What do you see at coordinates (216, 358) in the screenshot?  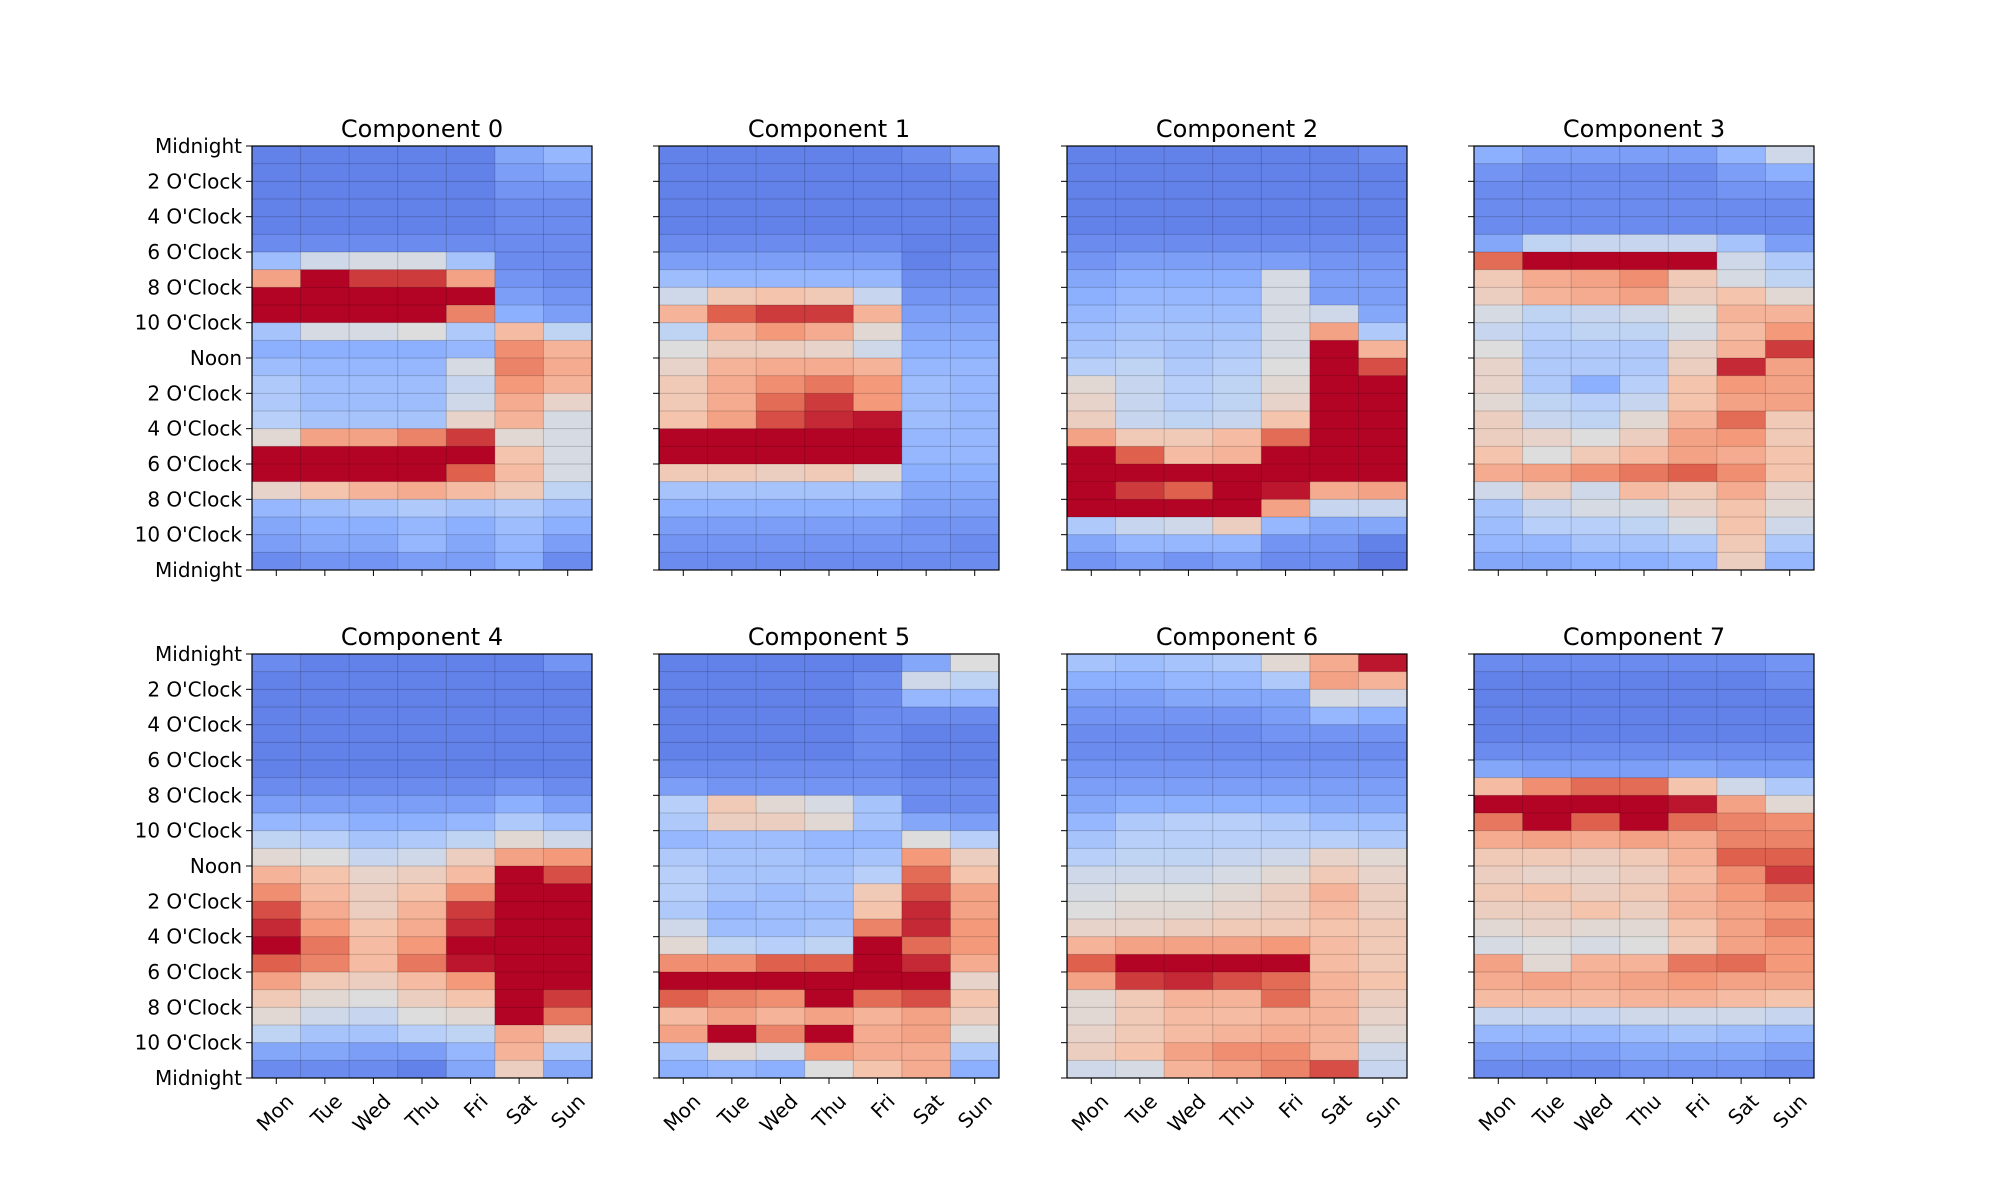 I see `y-tick-label: Noon` at bounding box center [216, 358].